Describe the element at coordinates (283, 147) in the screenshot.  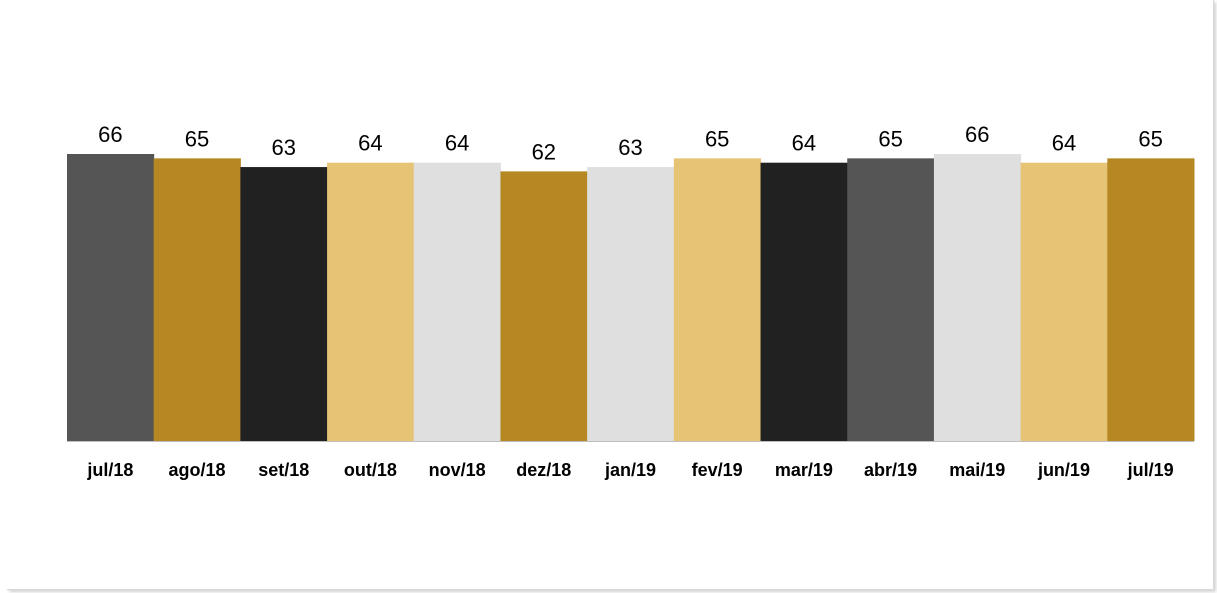
I see `value-label-set-18: 63` at that location.